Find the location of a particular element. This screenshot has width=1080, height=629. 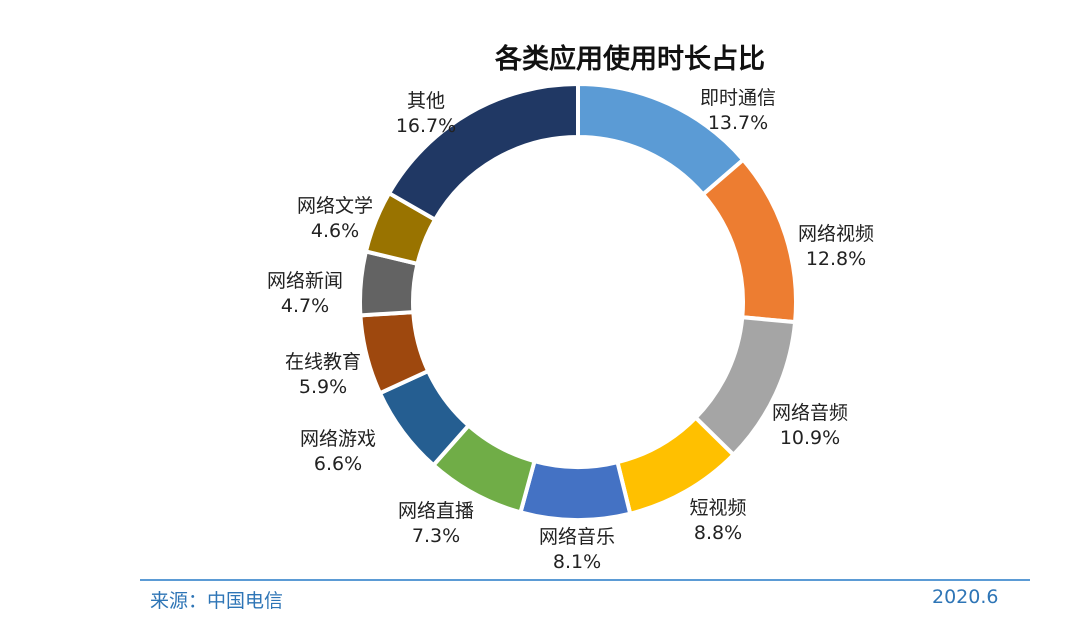

slice-label: 网络新闻 is located at coordinates (305, 281).